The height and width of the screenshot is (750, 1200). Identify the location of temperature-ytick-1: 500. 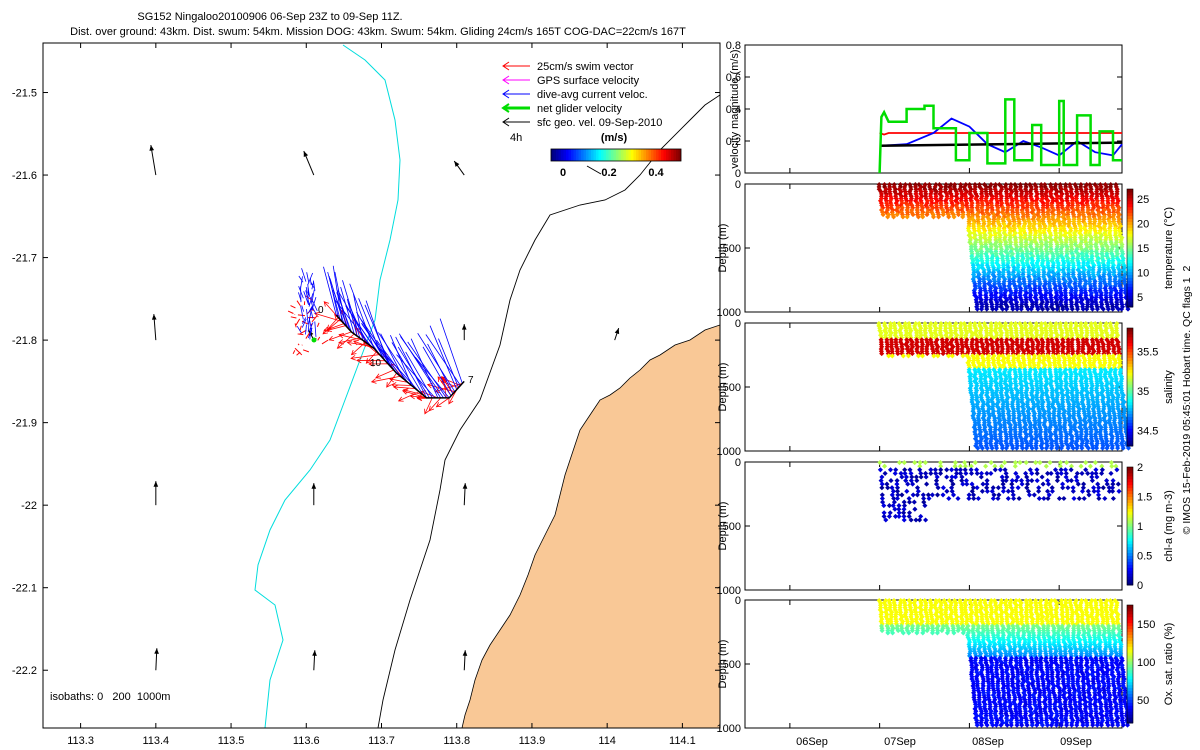
(732, 249).